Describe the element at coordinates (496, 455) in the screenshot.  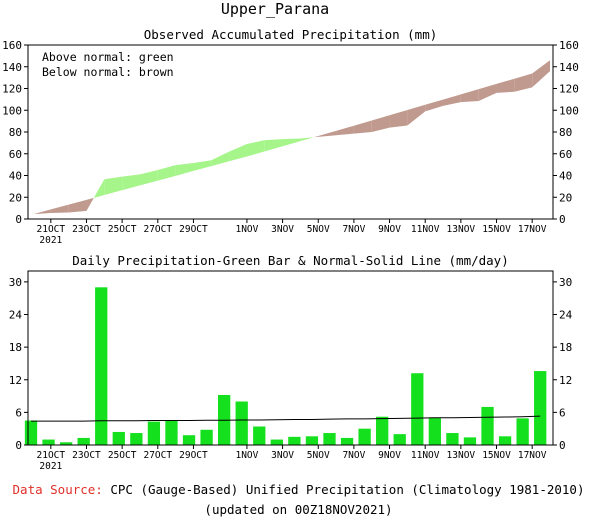
I see `daily-xtick-label: 15NOV` at that location.